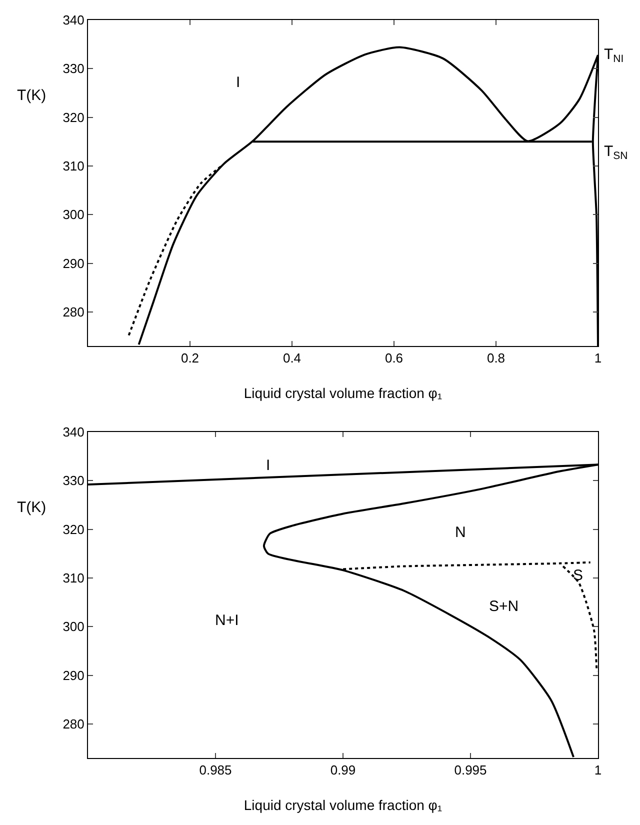 The width and height of the screenshot is (640, 825). What do you see at coordinates (504, 606) in the screenshot?
I see `annotation: S+N` at bounding box center [504, 606].